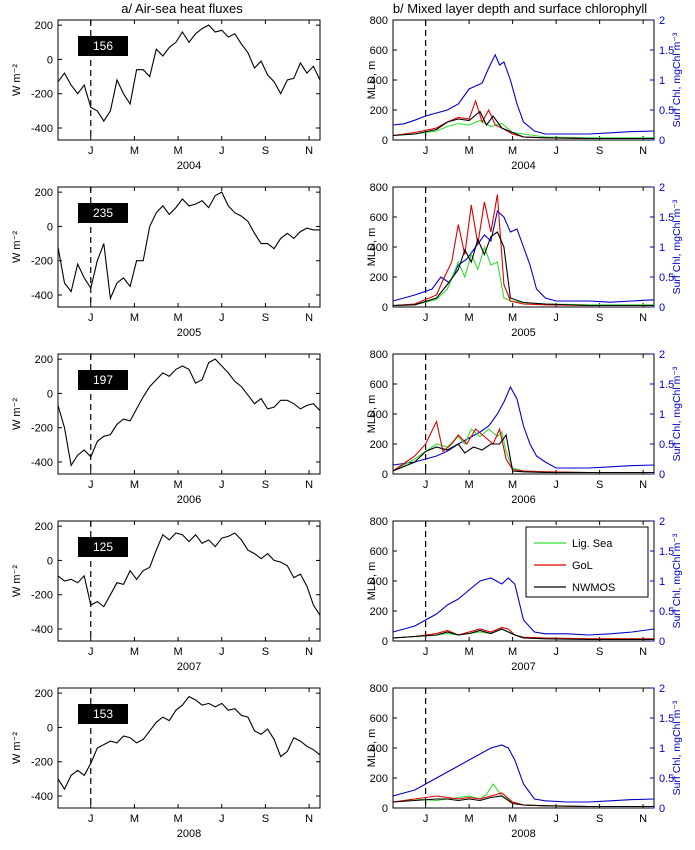  Describe the element at coordinates (587, 562) in the screenshot. I see `legend: Lig. Sea GoL NWMOS` at that location.